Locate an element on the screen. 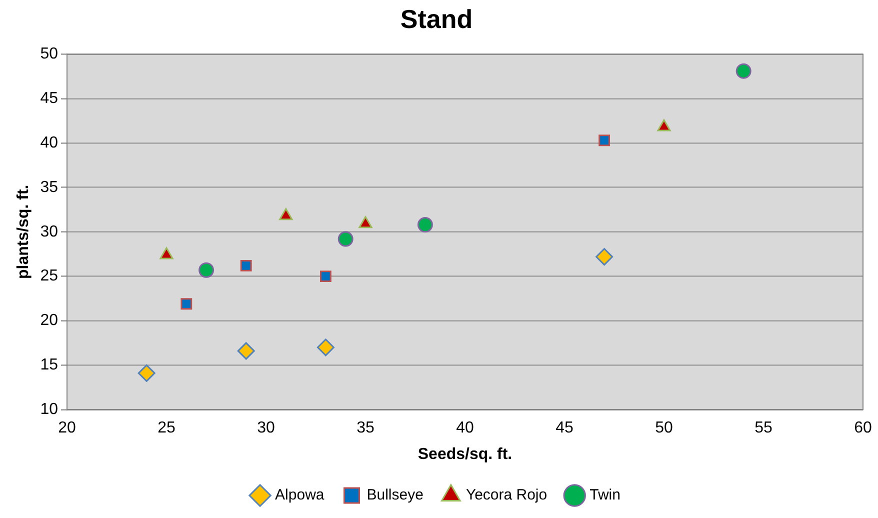 The image size is (878, 518). y-tick-label: 25 is located at coordinates (49, 276).